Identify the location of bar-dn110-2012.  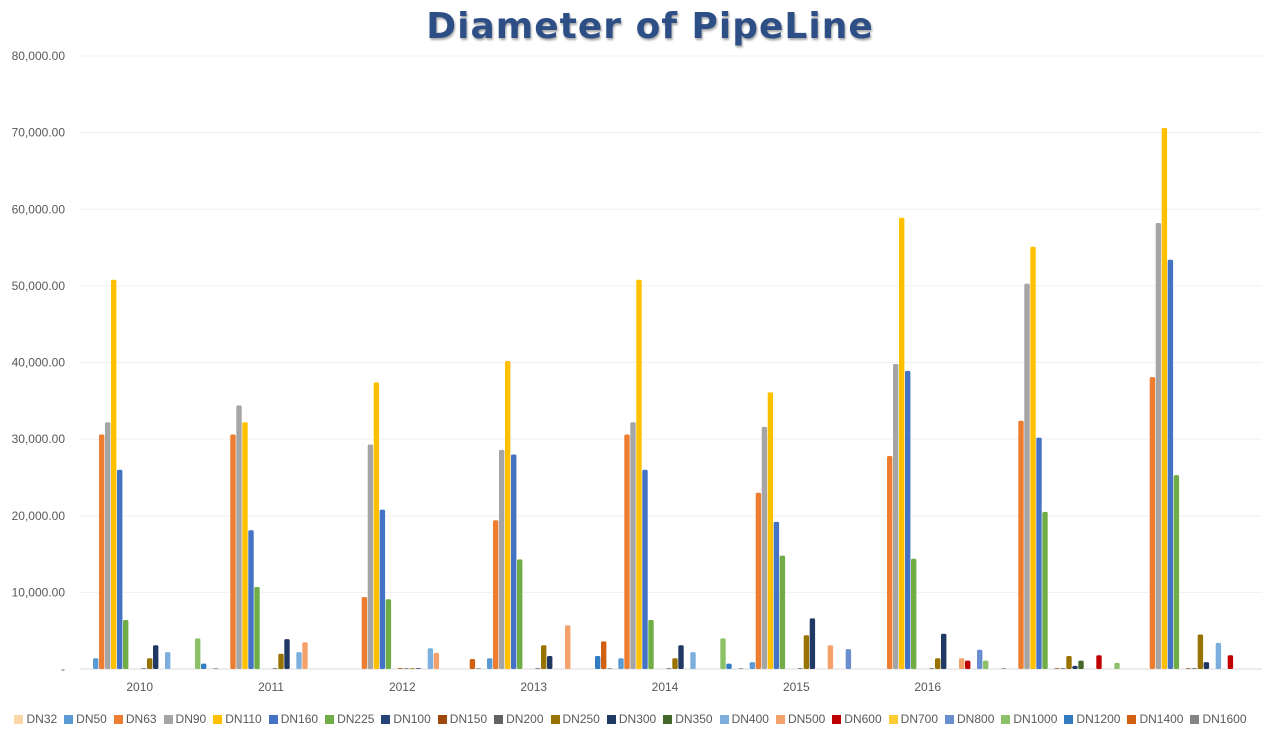
(376, 525).